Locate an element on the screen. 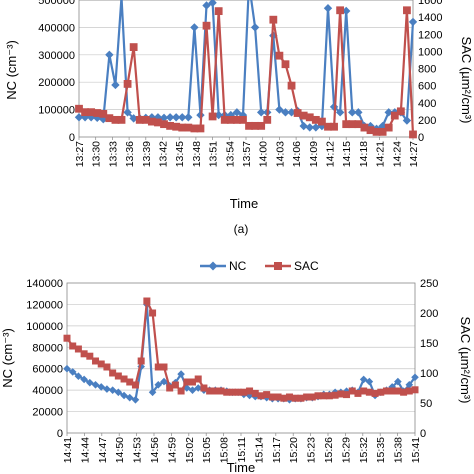 This screenshot has width=474, height=474. legend-sac-marker is located at coordinates (278, 266).